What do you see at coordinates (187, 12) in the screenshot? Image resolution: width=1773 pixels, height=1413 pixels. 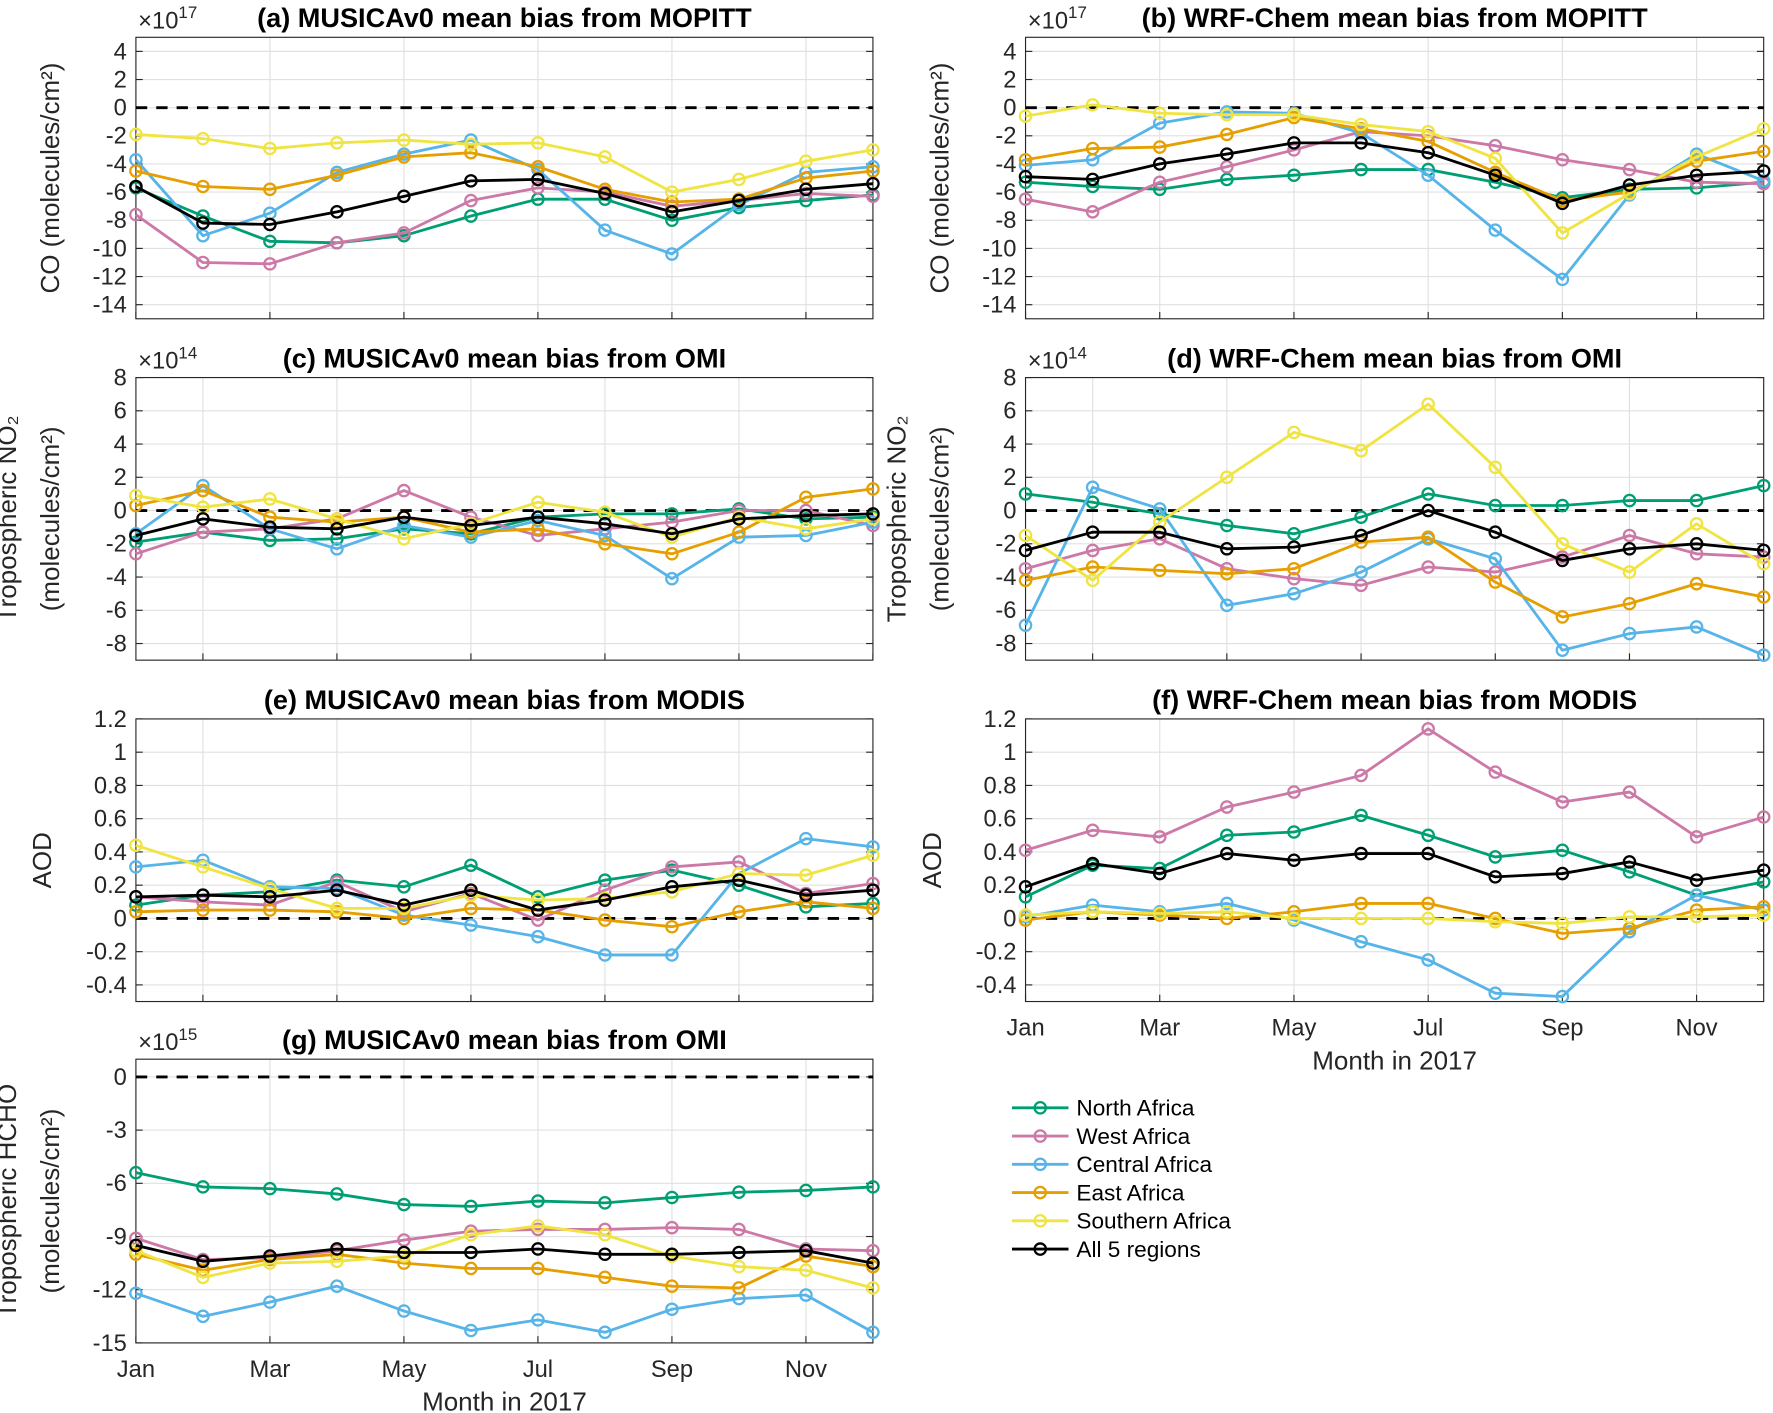 I see `exponent-power: 17` at bounding box center [187, 12].